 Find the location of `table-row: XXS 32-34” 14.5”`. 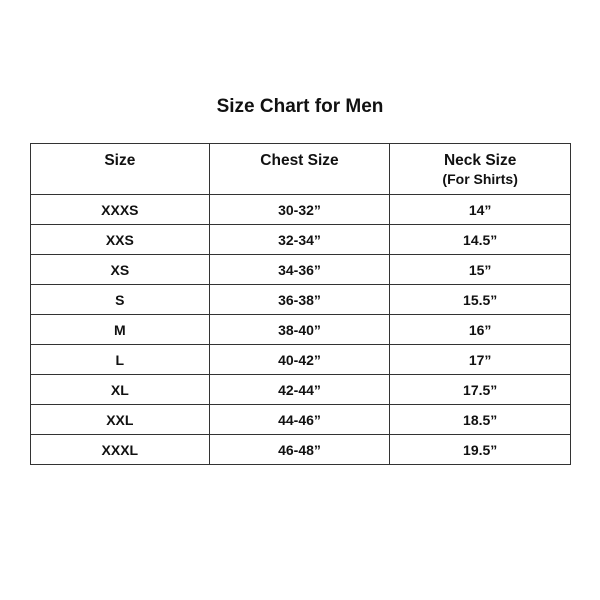

table-row: XXS 32-34” 14.5” is located at coordinates (300, 239).